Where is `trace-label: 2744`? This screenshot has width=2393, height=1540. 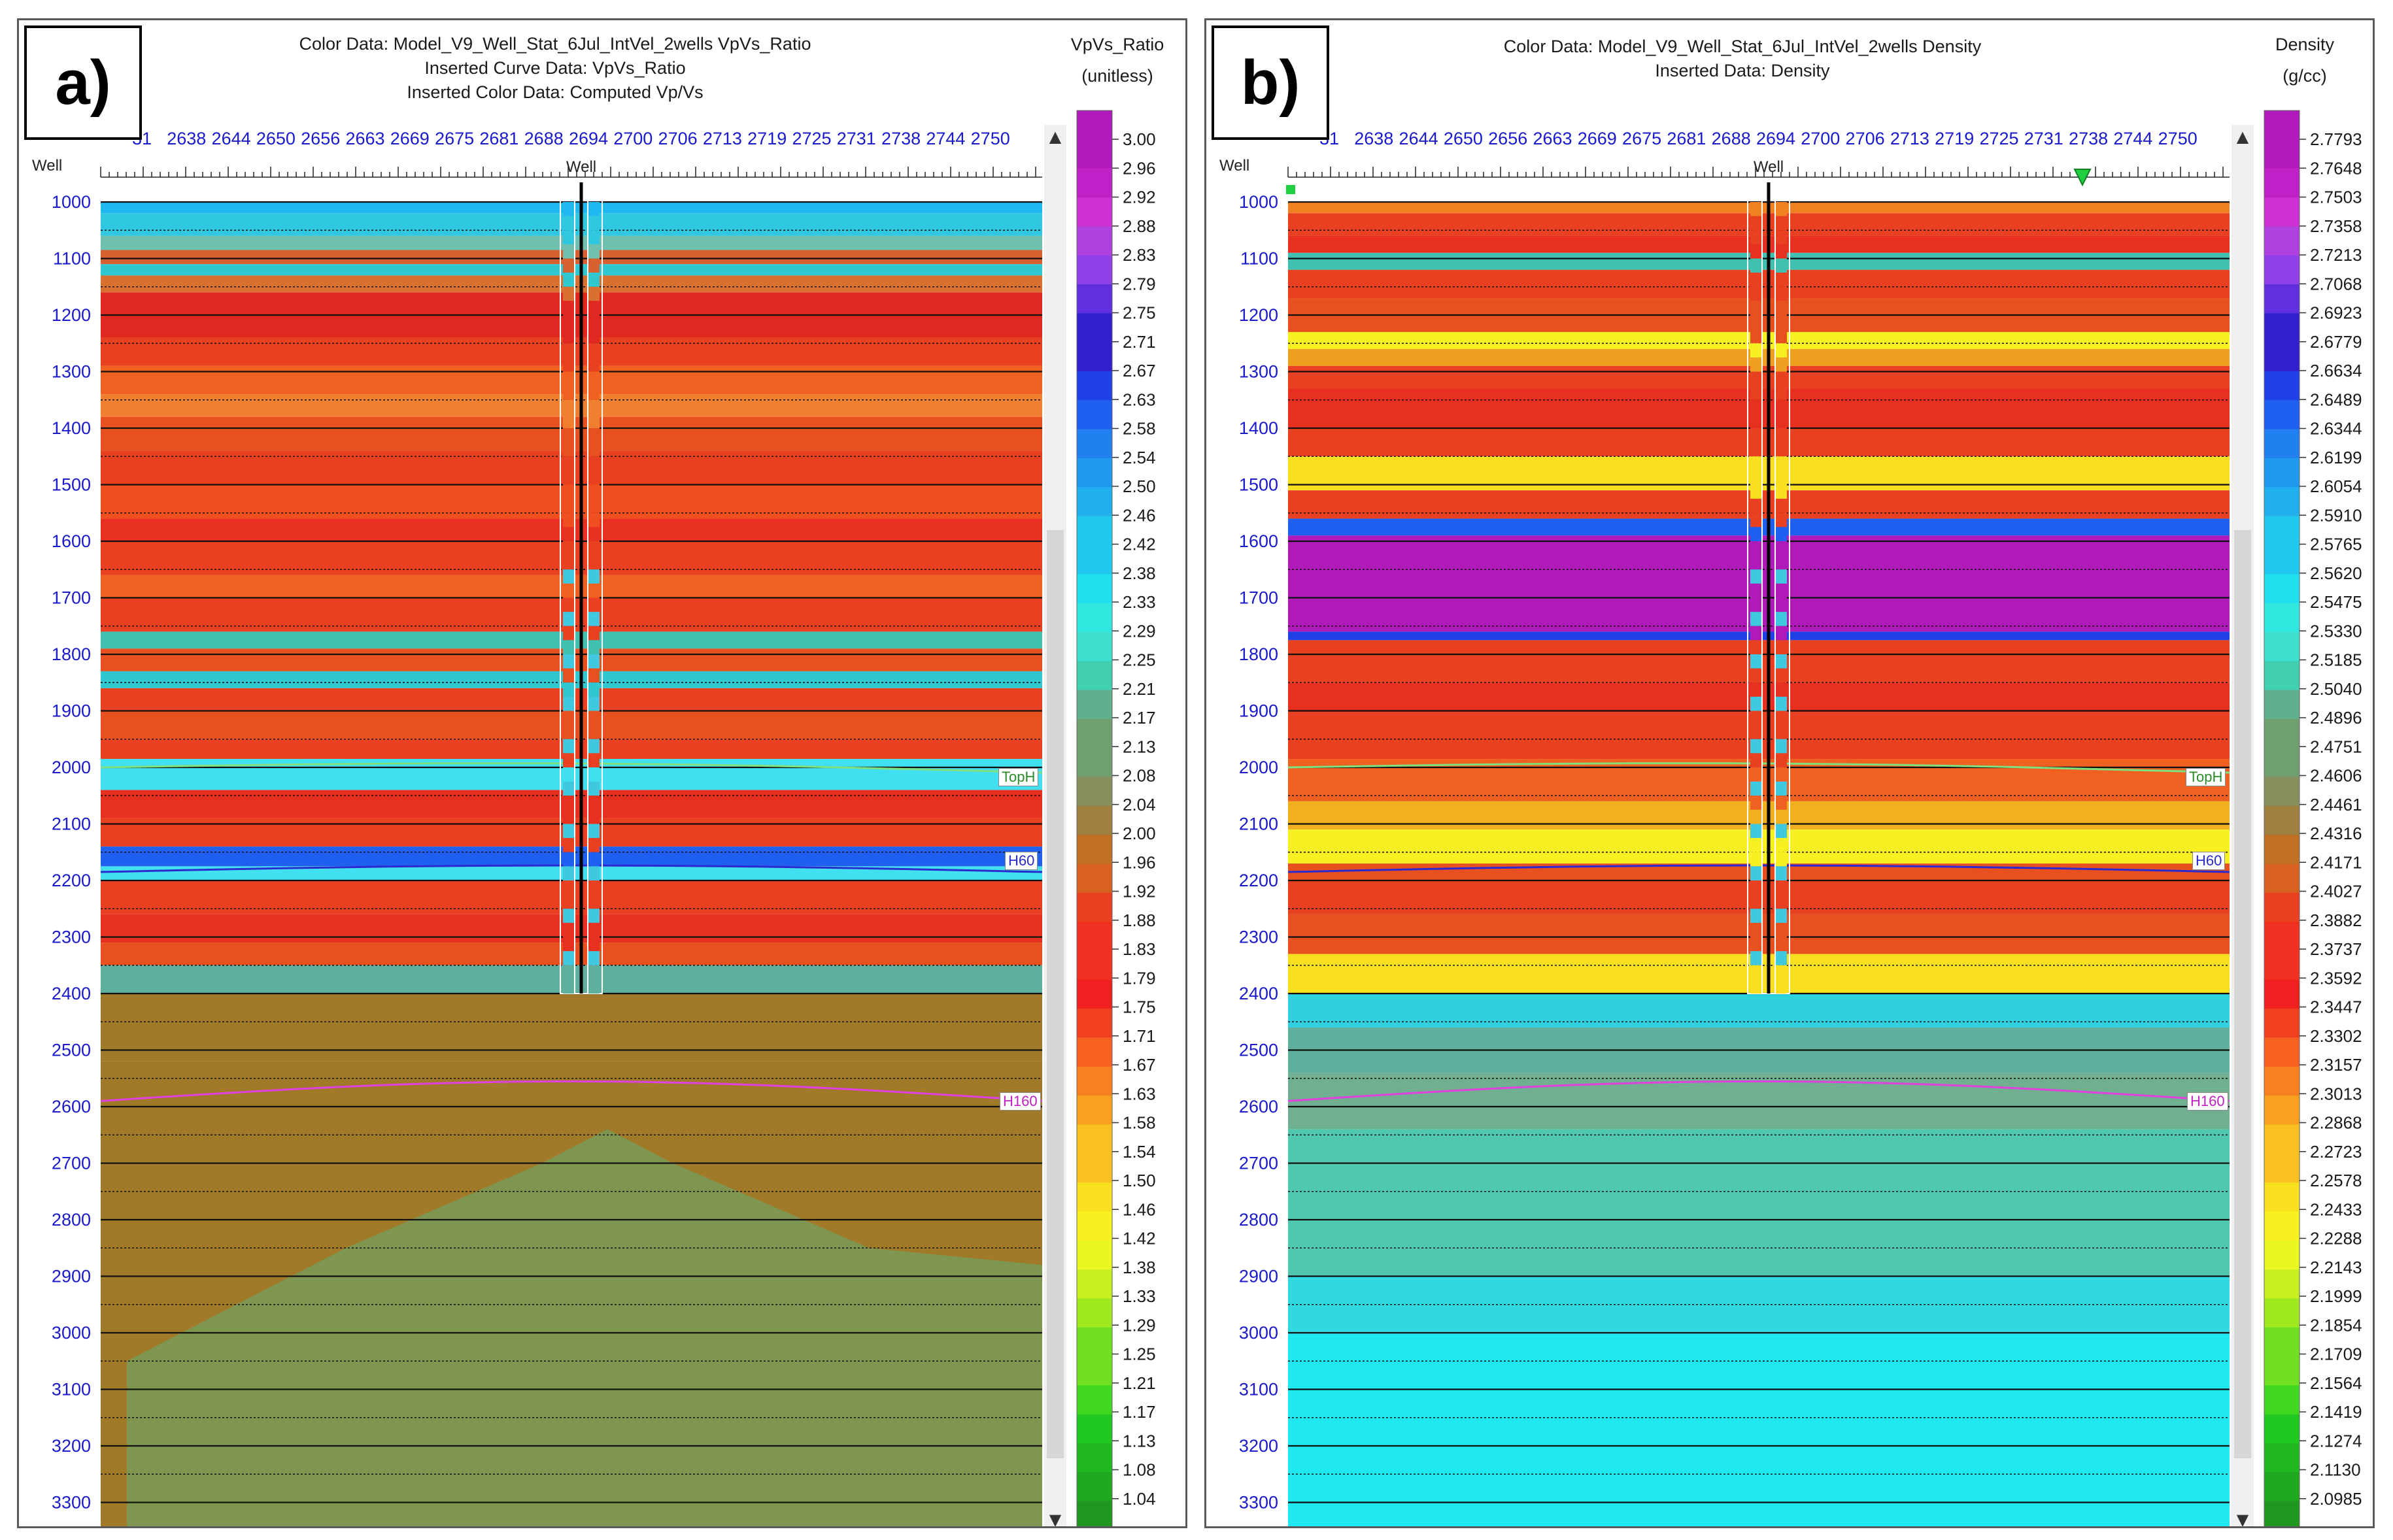
trace-label: 2744 is located at coordinates (946, 138).